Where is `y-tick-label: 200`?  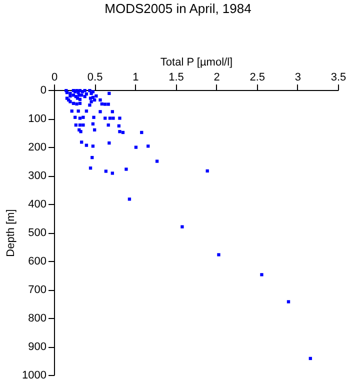
y-tick-label: 200 is located at coordinates (37, 148).